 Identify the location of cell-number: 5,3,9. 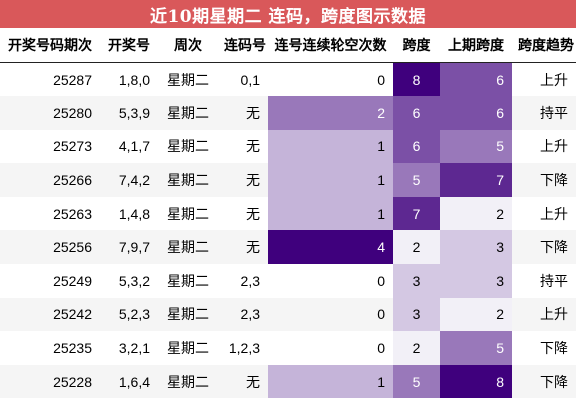
(129, 113).